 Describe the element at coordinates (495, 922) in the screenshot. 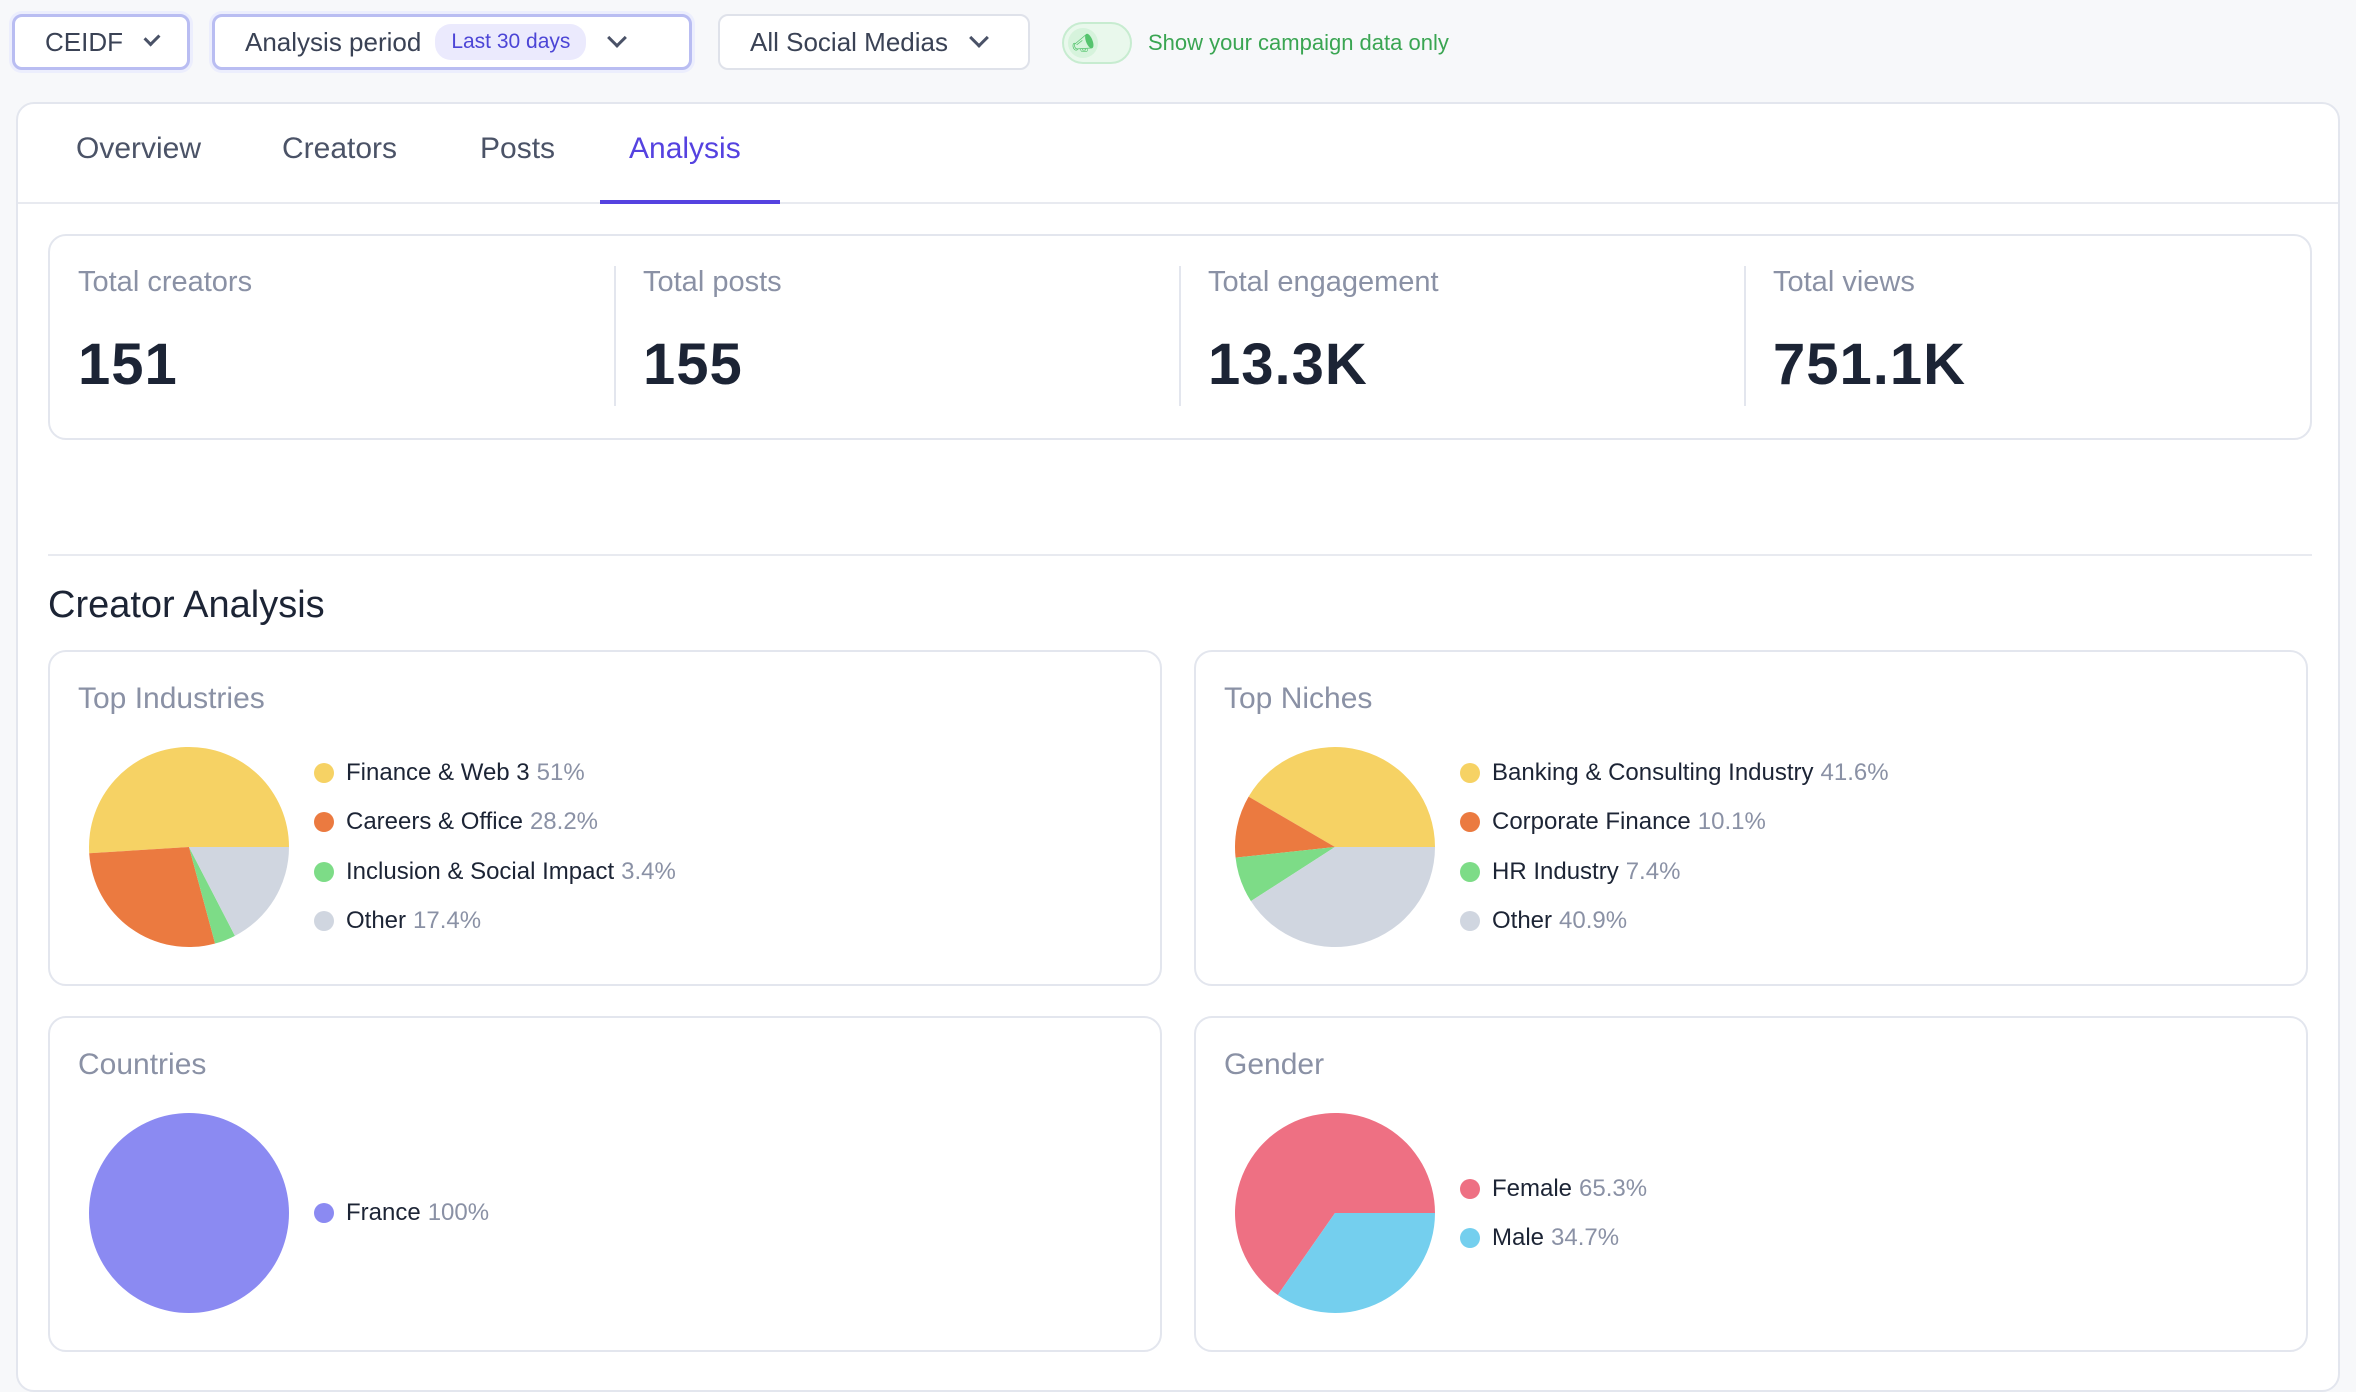

I see `legend-item: Other 17.4%` at that location.